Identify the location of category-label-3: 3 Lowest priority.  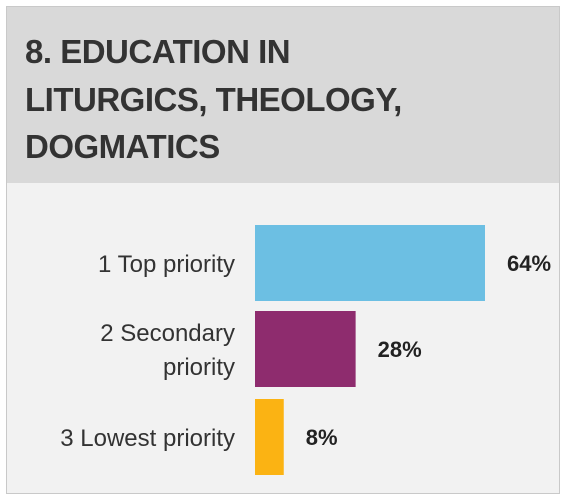
(147, 438).